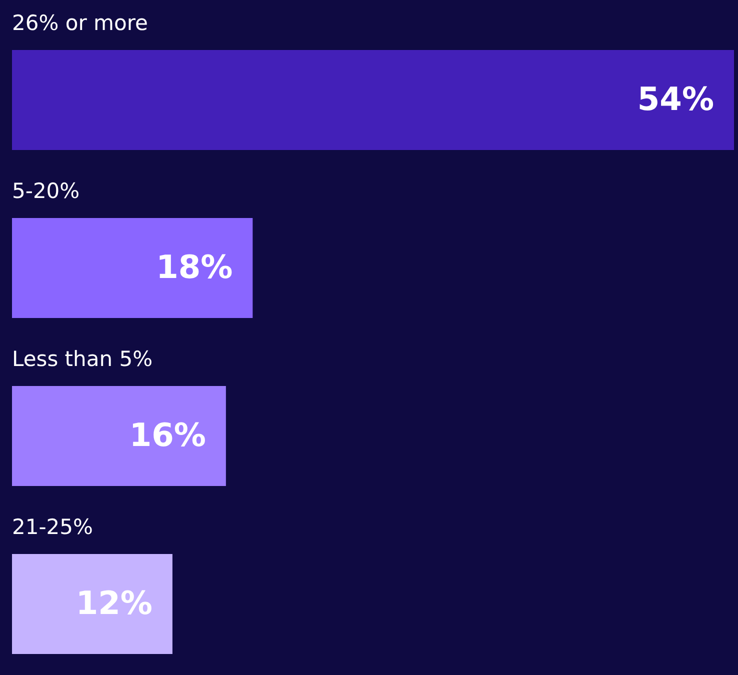  Describe the element at coordinates (80, 23) in the screenshot. I see `y-tick-label: 26% or more` at that location.